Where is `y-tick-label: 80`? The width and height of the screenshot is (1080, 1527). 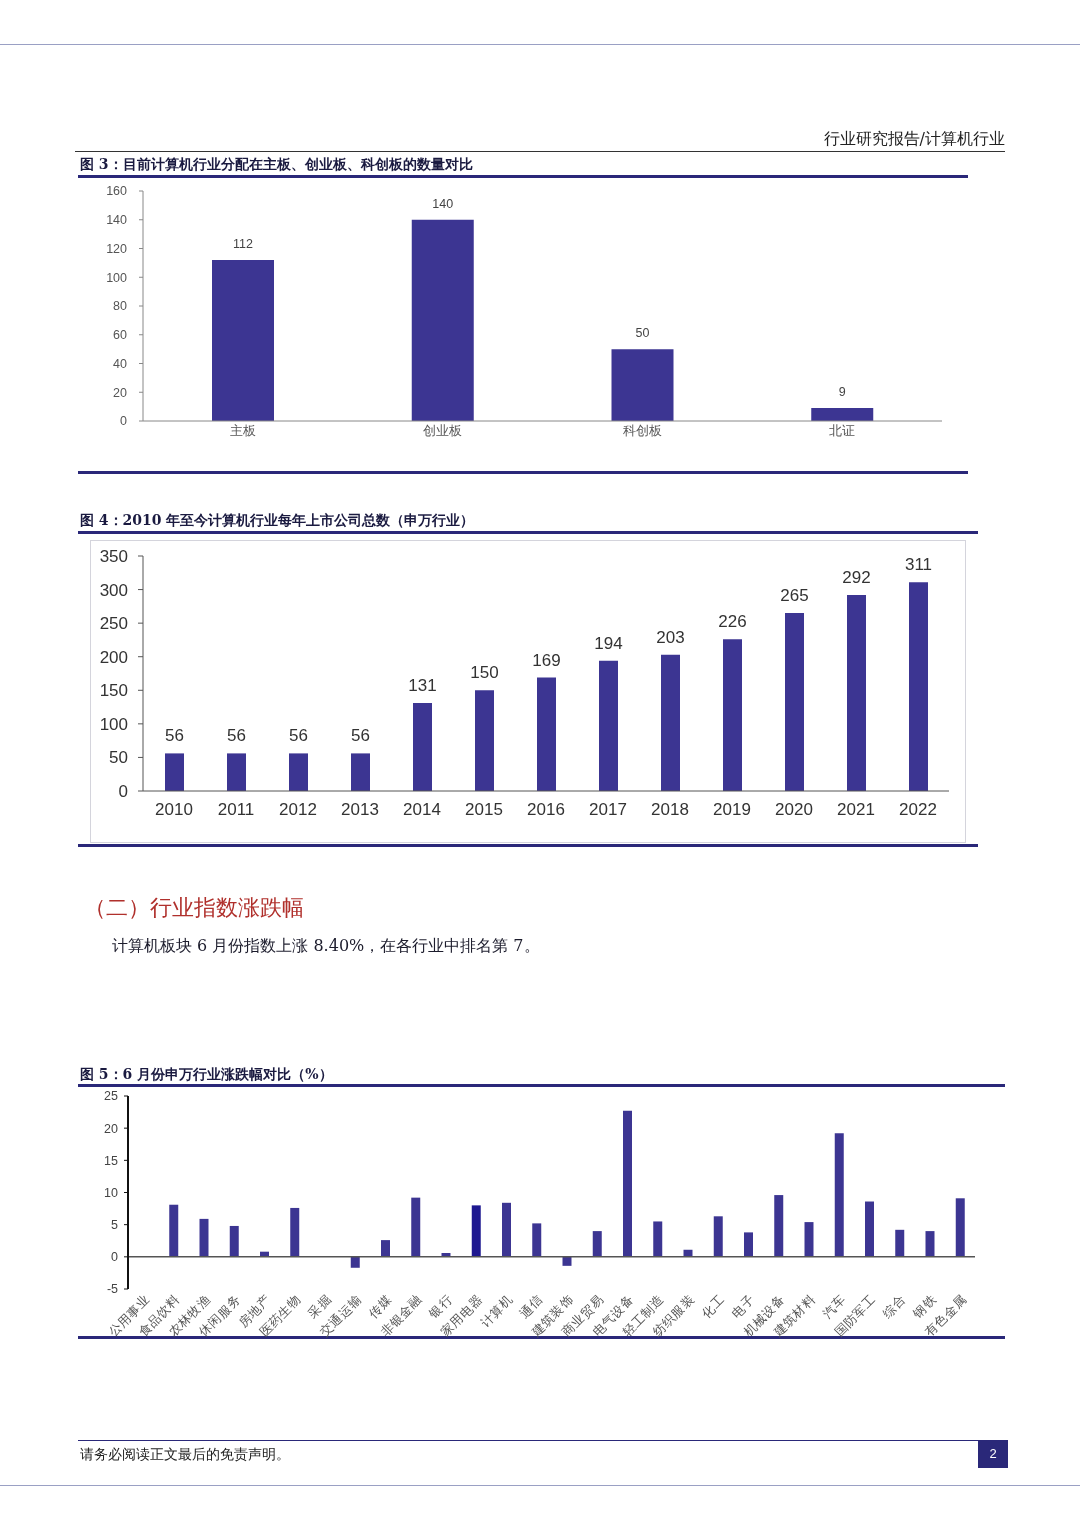 y-tick-label: 80 is located at coordinates (120, 306).